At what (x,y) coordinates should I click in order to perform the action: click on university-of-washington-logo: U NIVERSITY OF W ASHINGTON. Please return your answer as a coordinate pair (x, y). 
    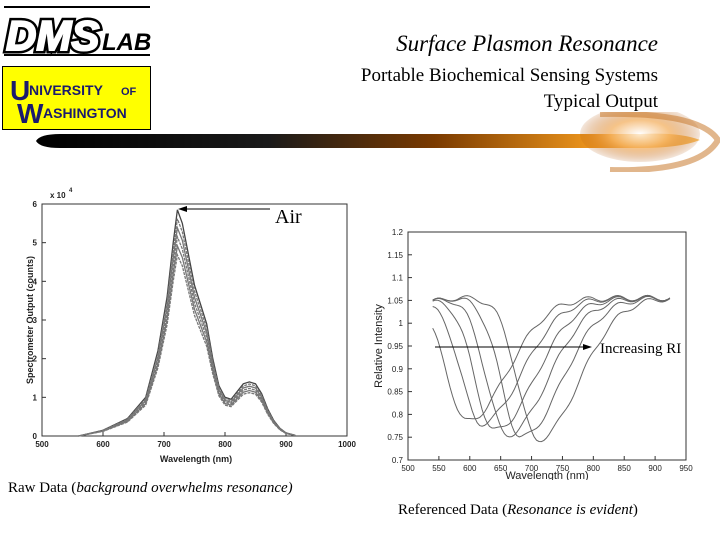
    Looking at the image, I should click on (76, 98).